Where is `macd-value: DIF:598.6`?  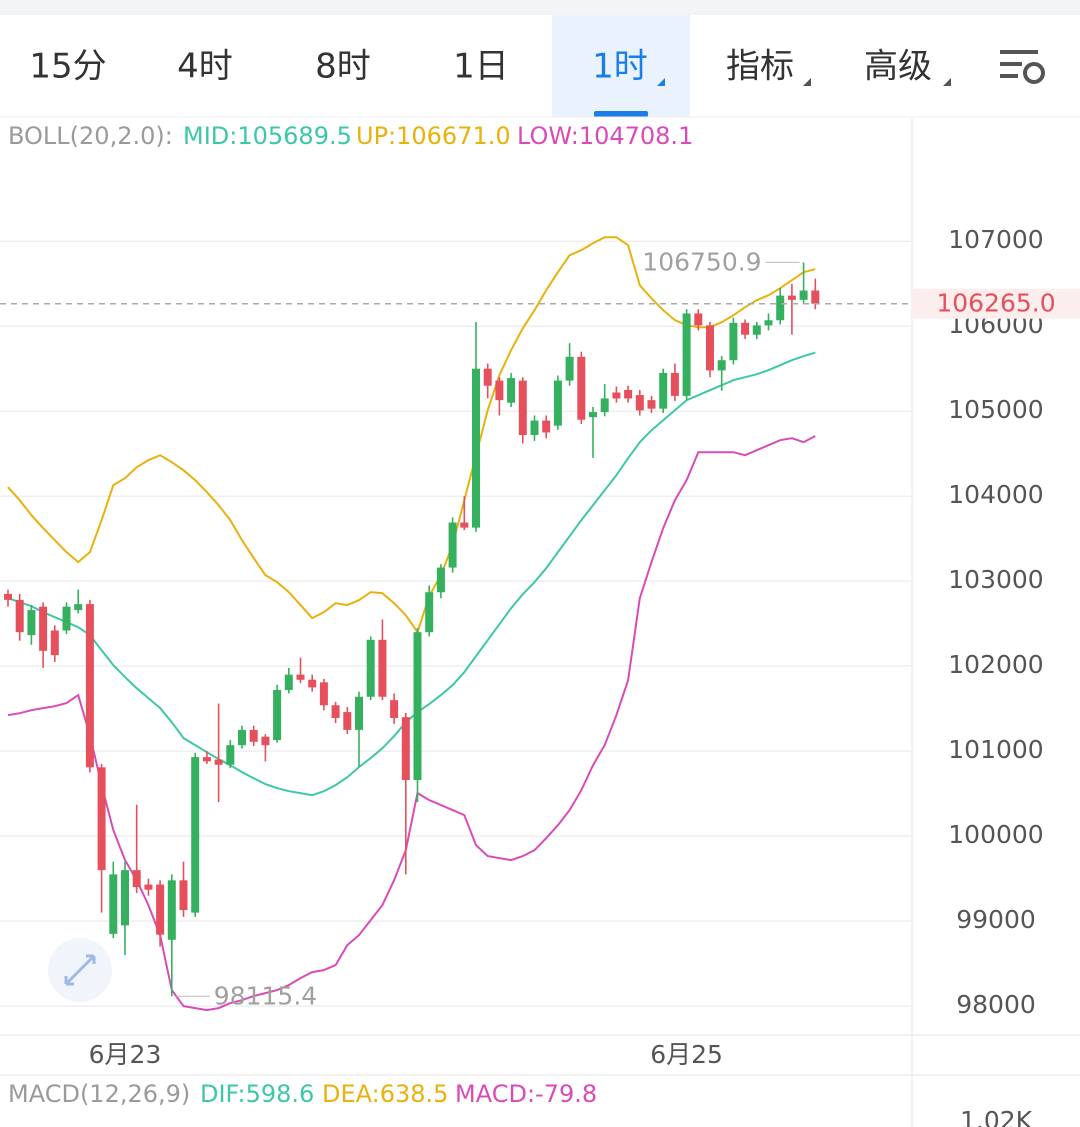
macd-value: DIF:598.6 is located at coordinates (257, 1094).